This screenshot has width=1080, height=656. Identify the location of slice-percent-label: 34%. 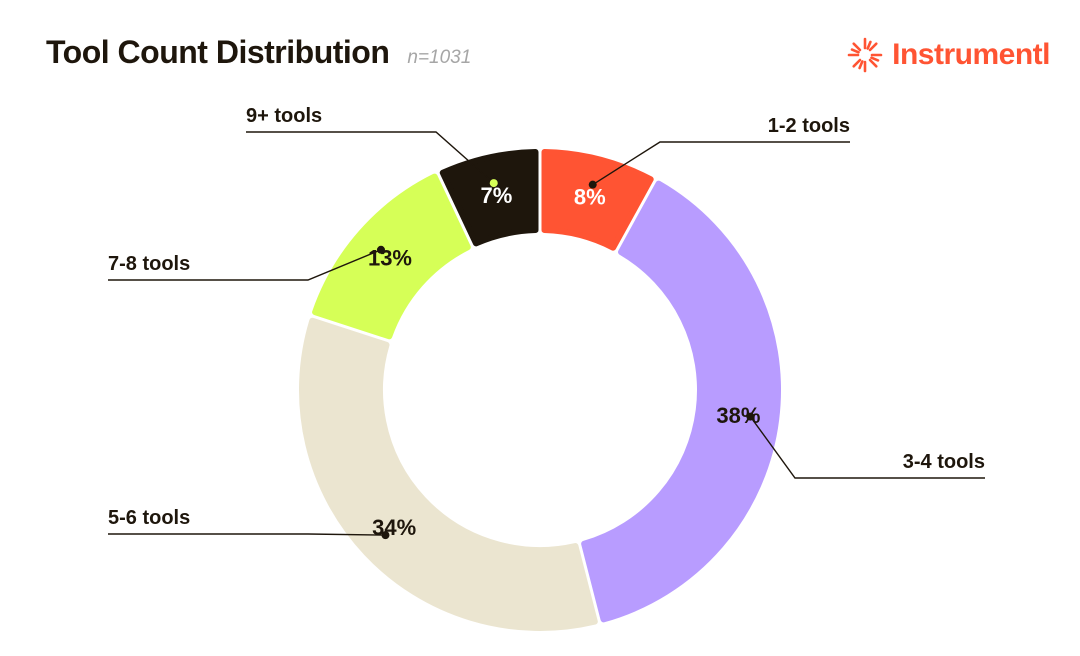
(394, 527).